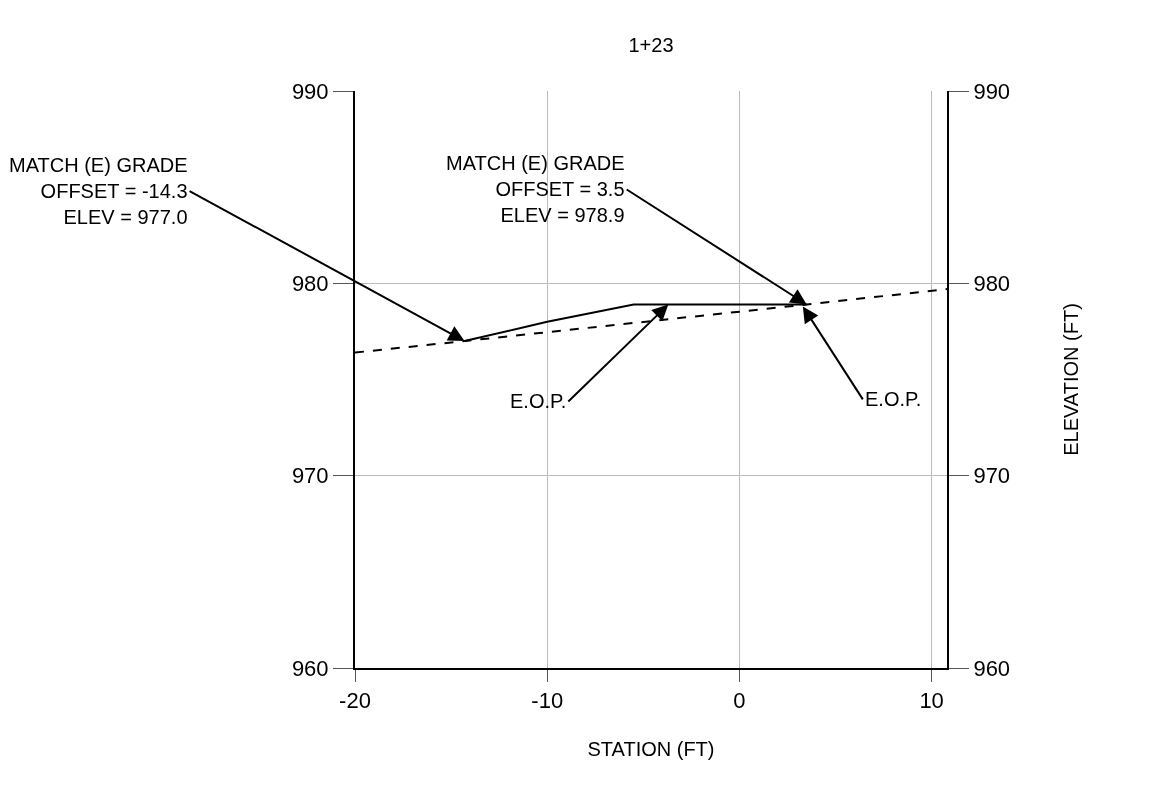  What do you see at coordinates (992, 476) in the screenshot?
I see `y2-tick-label: 970` at bounding box center [992, 476].